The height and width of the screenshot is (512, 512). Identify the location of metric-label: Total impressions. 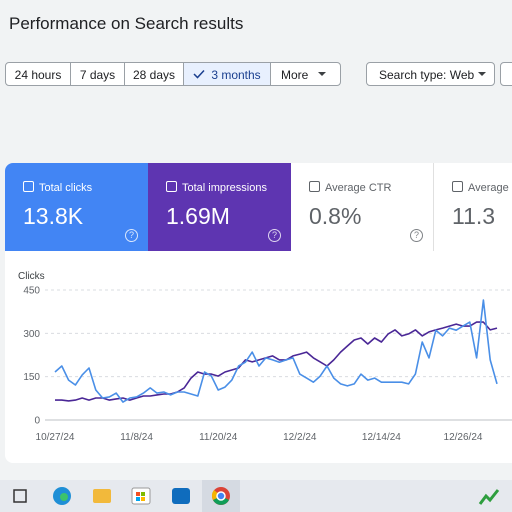
(224, 188).